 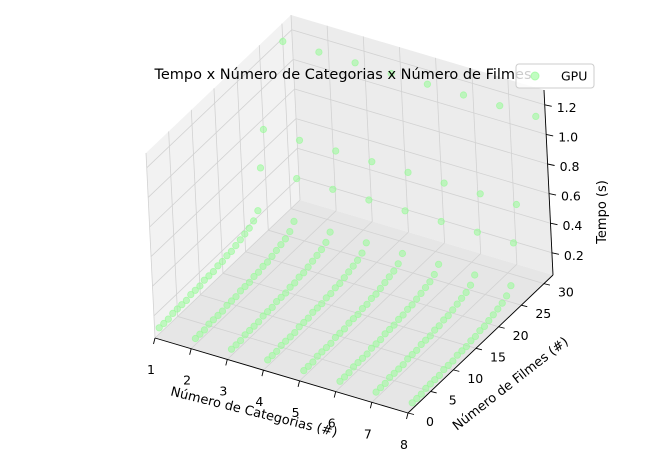 I want to click on z-tick-label: 1.2, so click(x=567, y=107).